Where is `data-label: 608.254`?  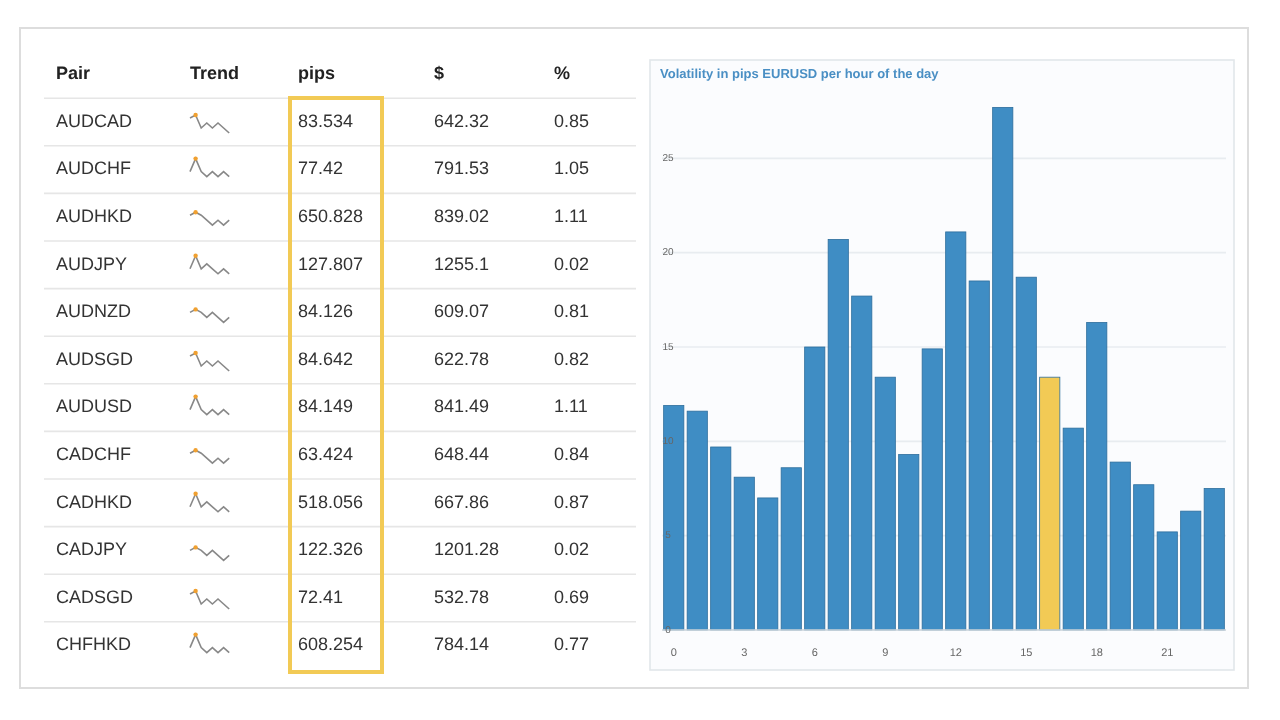
data-label: 608.254 is located at coordinates (331, 644).